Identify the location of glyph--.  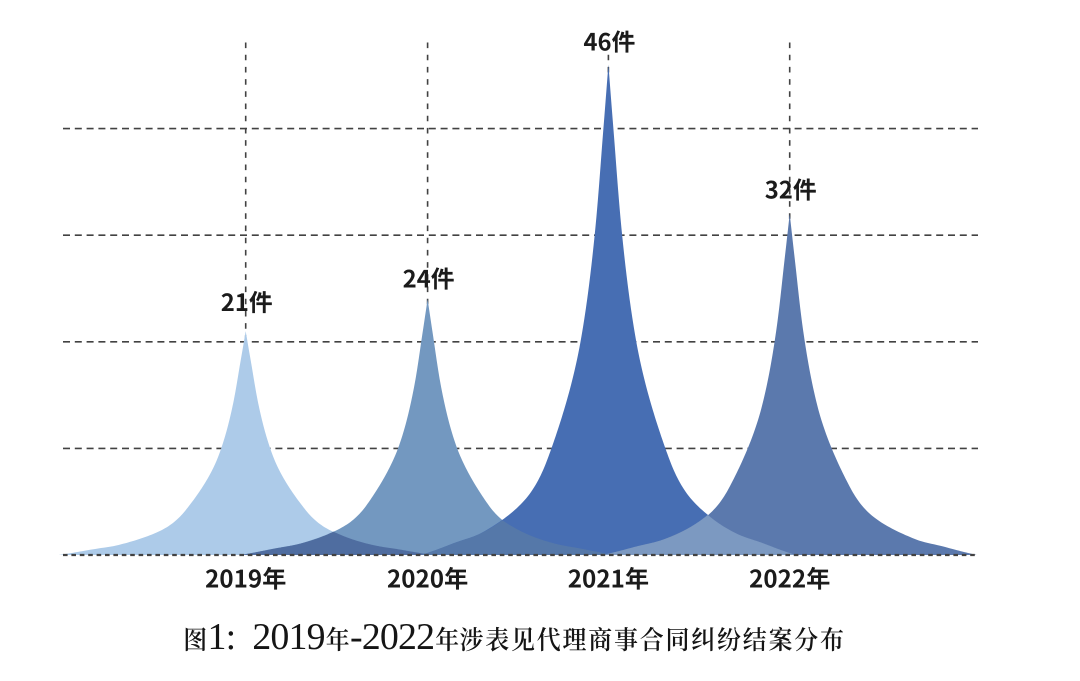
(356, 640).